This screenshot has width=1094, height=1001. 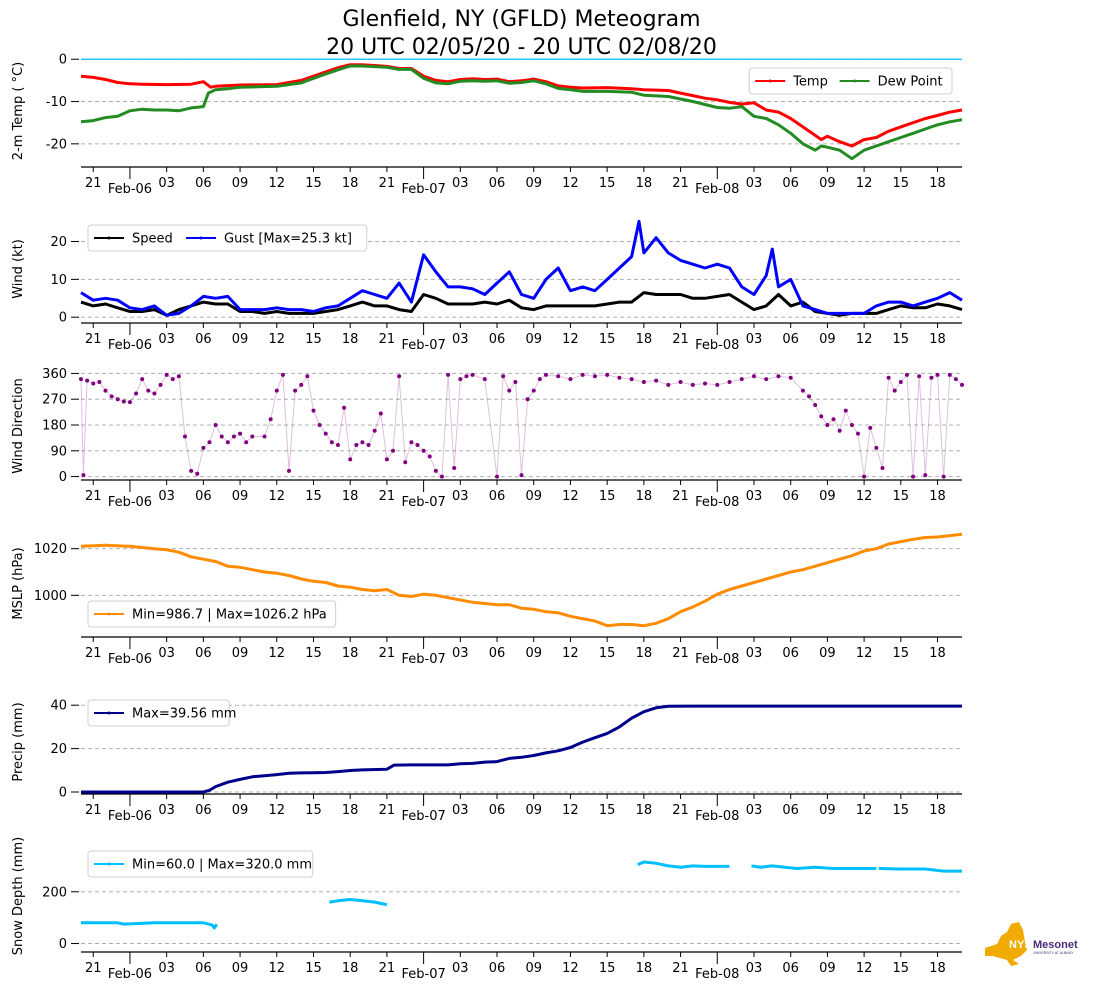 I want to click on series-line-snow-depth, so click(x=358, y=902).